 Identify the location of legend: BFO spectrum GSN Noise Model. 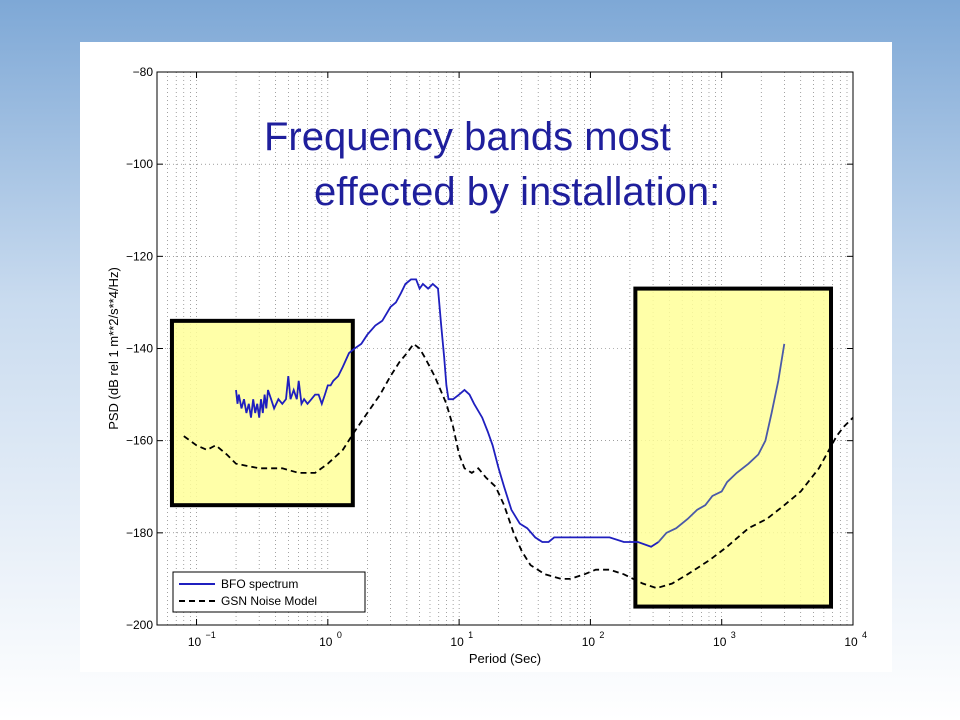
(269, 592).